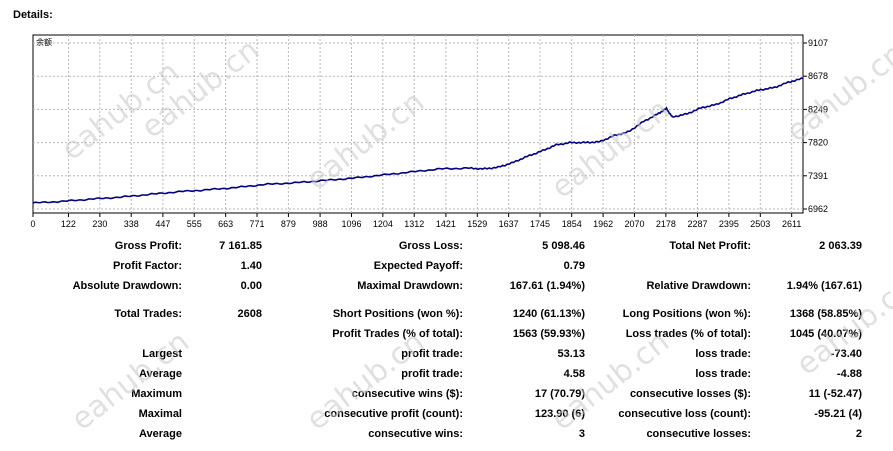 The image size is (893, 451). Describe the element at coordinates (148, 314) in the screenshot. I see `col1-label: Total Trades:` at that location.